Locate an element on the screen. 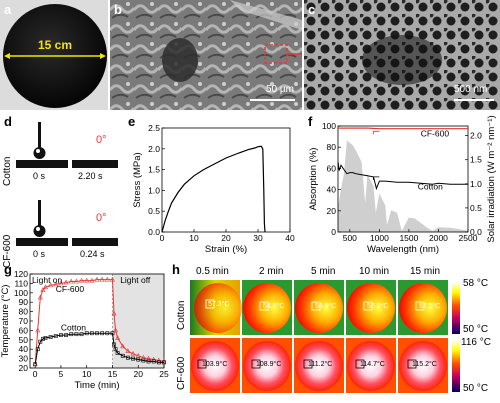 The width and height of the screenshot is (500, 403). light-off-label: Light off is located at coordinates (135, 280).